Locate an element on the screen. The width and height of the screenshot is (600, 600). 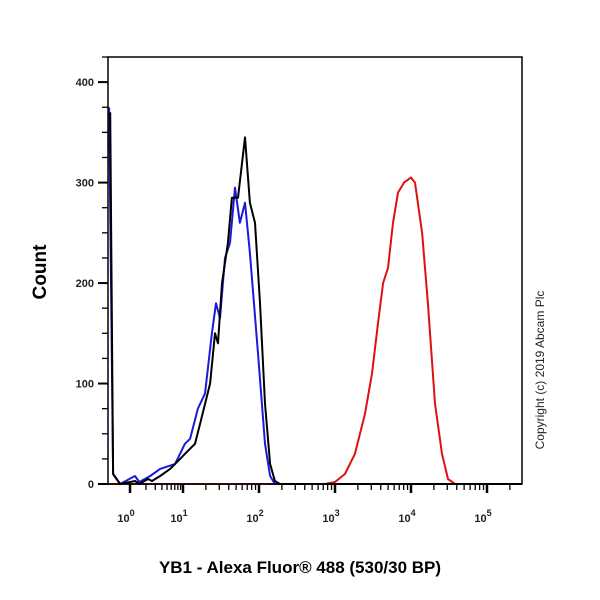
tick-exponent: 5 is located at coordinates (489, 513).